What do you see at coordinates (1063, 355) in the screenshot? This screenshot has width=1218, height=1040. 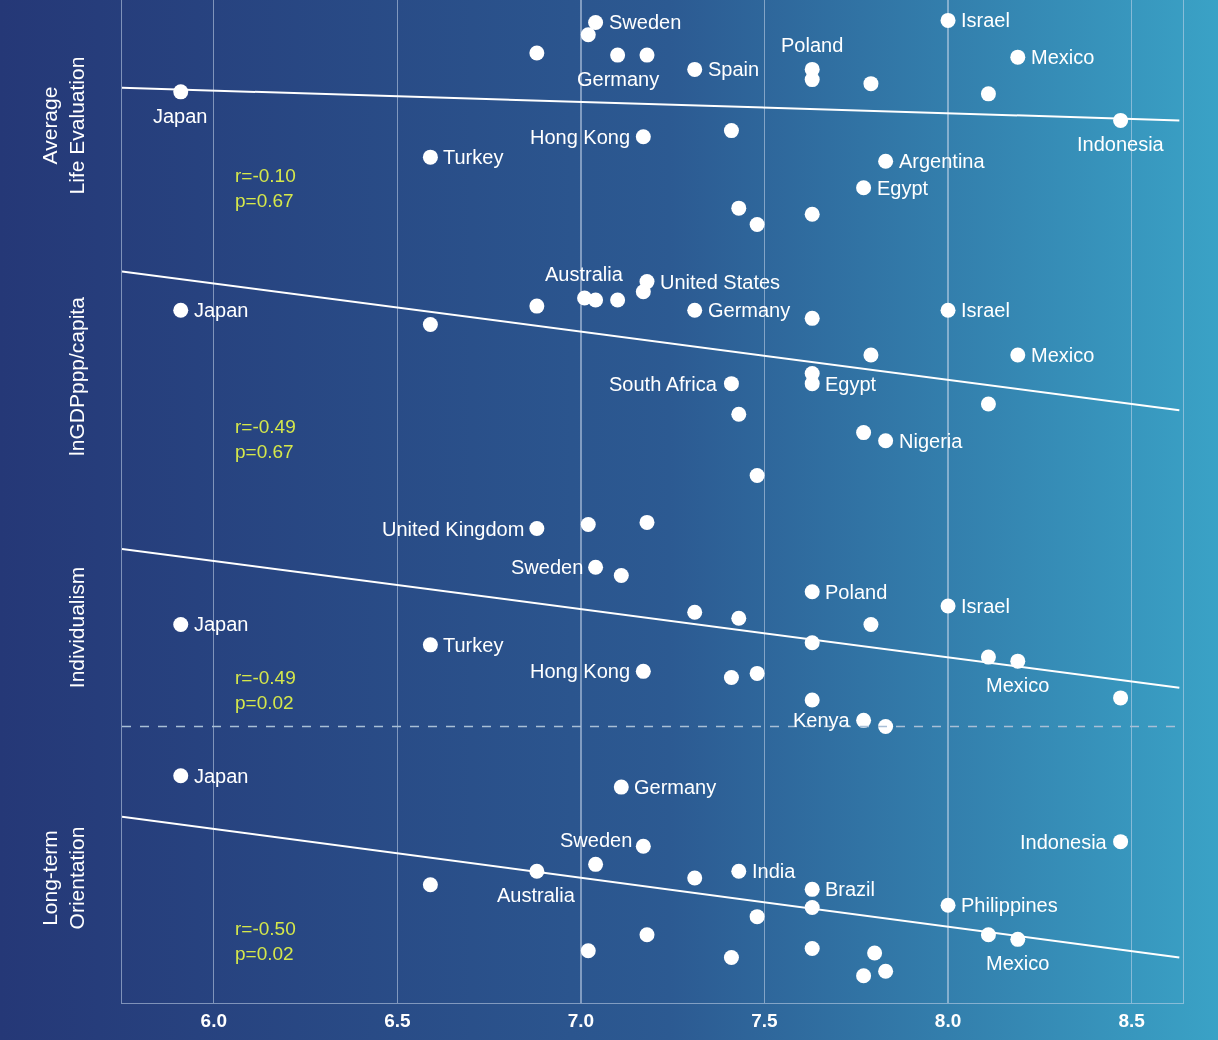 I see `annotation: Mexico` at bounding box center [1063, 355].